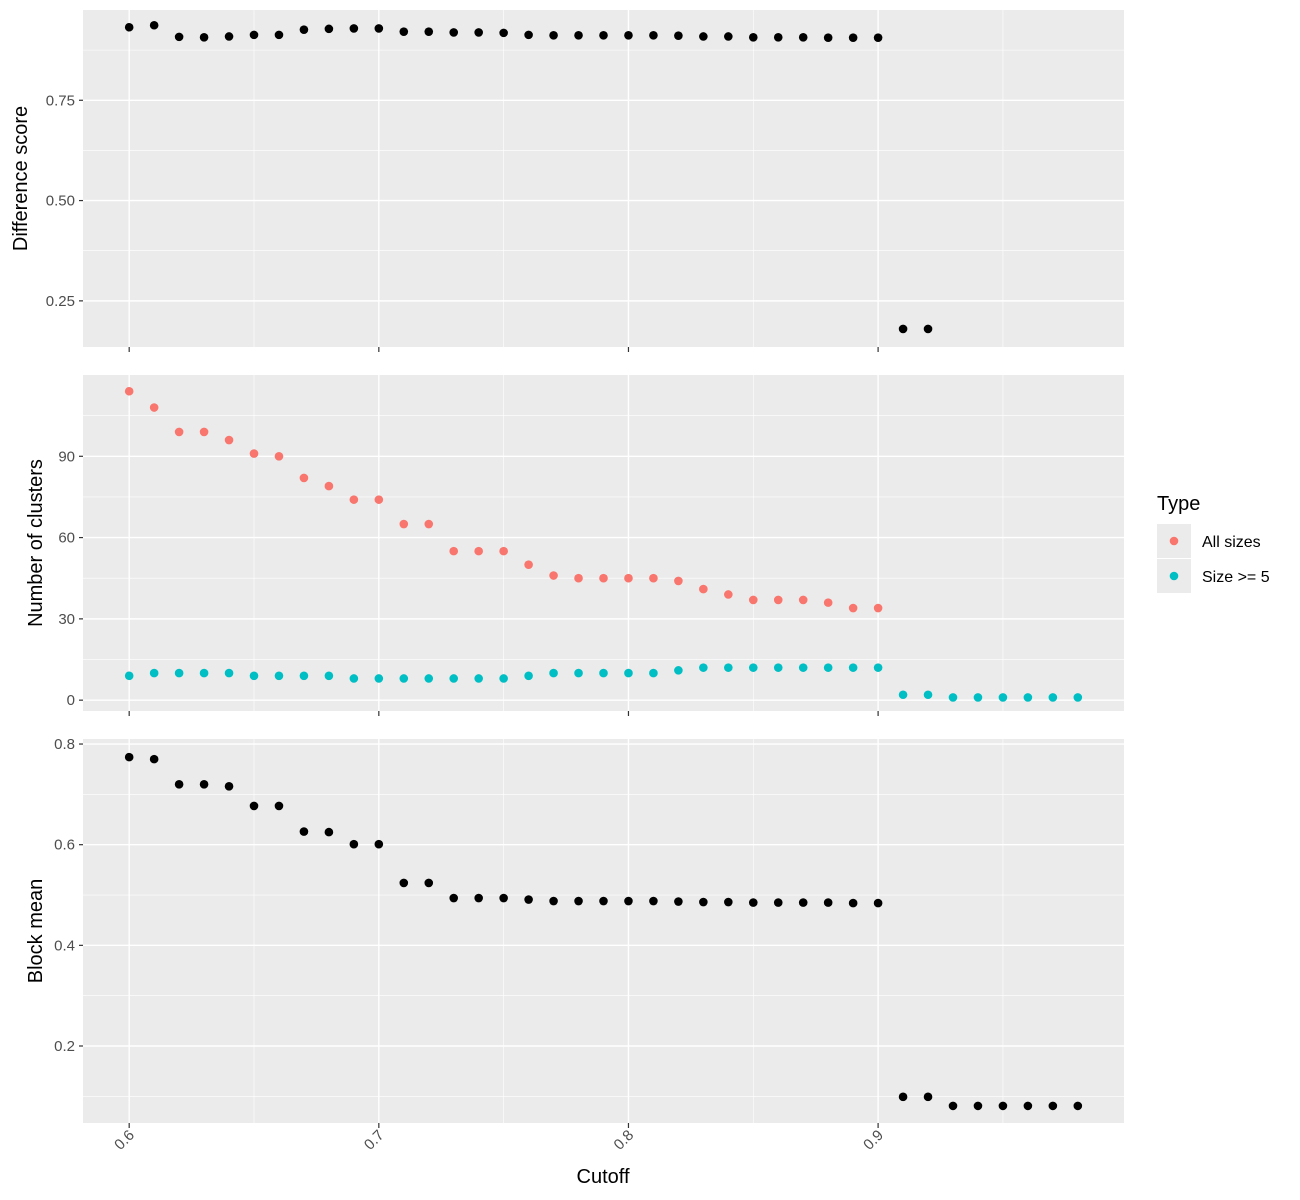  I want to click on y-axis-title: Block mean, so click(36, 931).